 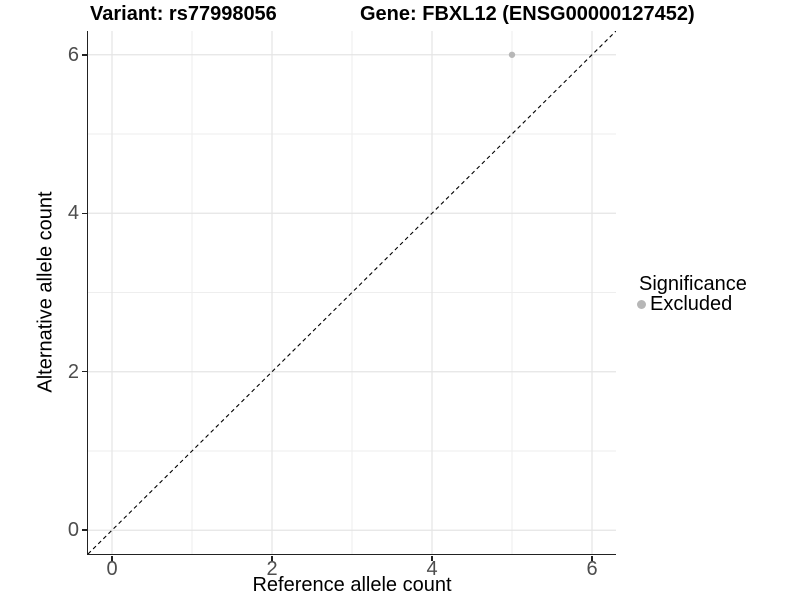 I want to click on legend-item: Excluded, so click(x=716, y=303).